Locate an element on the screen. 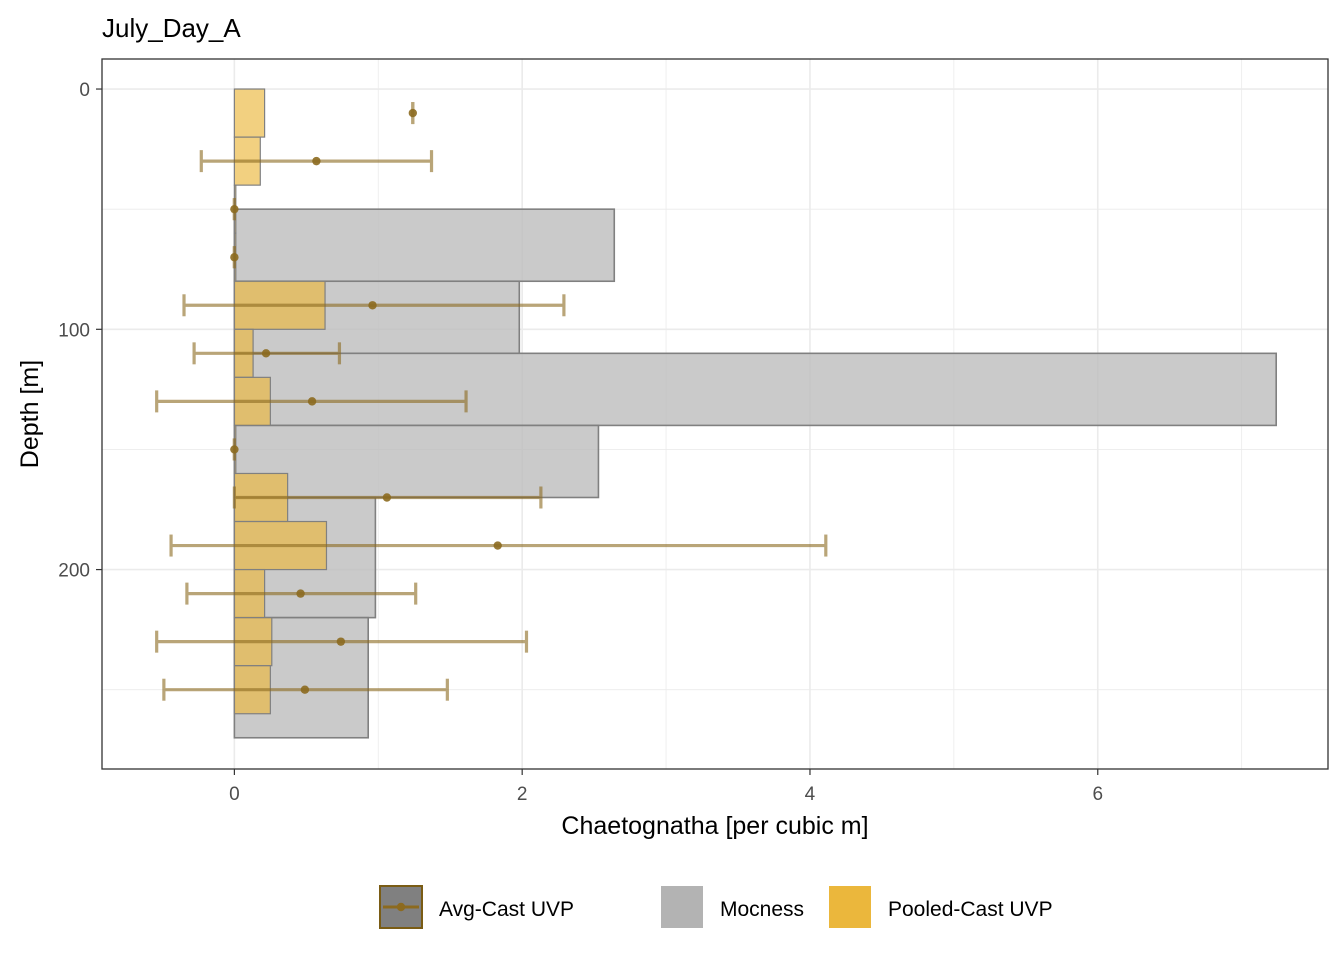 The image size is (1344, 960). legend-label: Avg-Cast UVP is located at coordinates (506, 909).